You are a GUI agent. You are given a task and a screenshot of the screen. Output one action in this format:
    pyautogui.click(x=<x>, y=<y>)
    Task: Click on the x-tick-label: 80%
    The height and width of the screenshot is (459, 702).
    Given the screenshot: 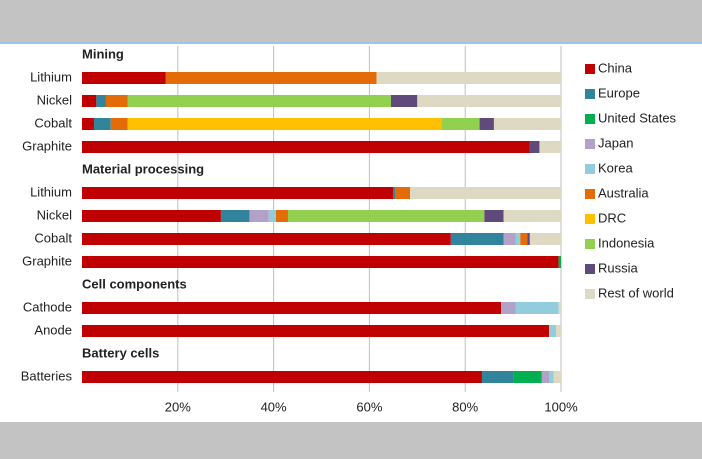 What is the action you would take?
    pyautogui.click(x=465, y=406)
    